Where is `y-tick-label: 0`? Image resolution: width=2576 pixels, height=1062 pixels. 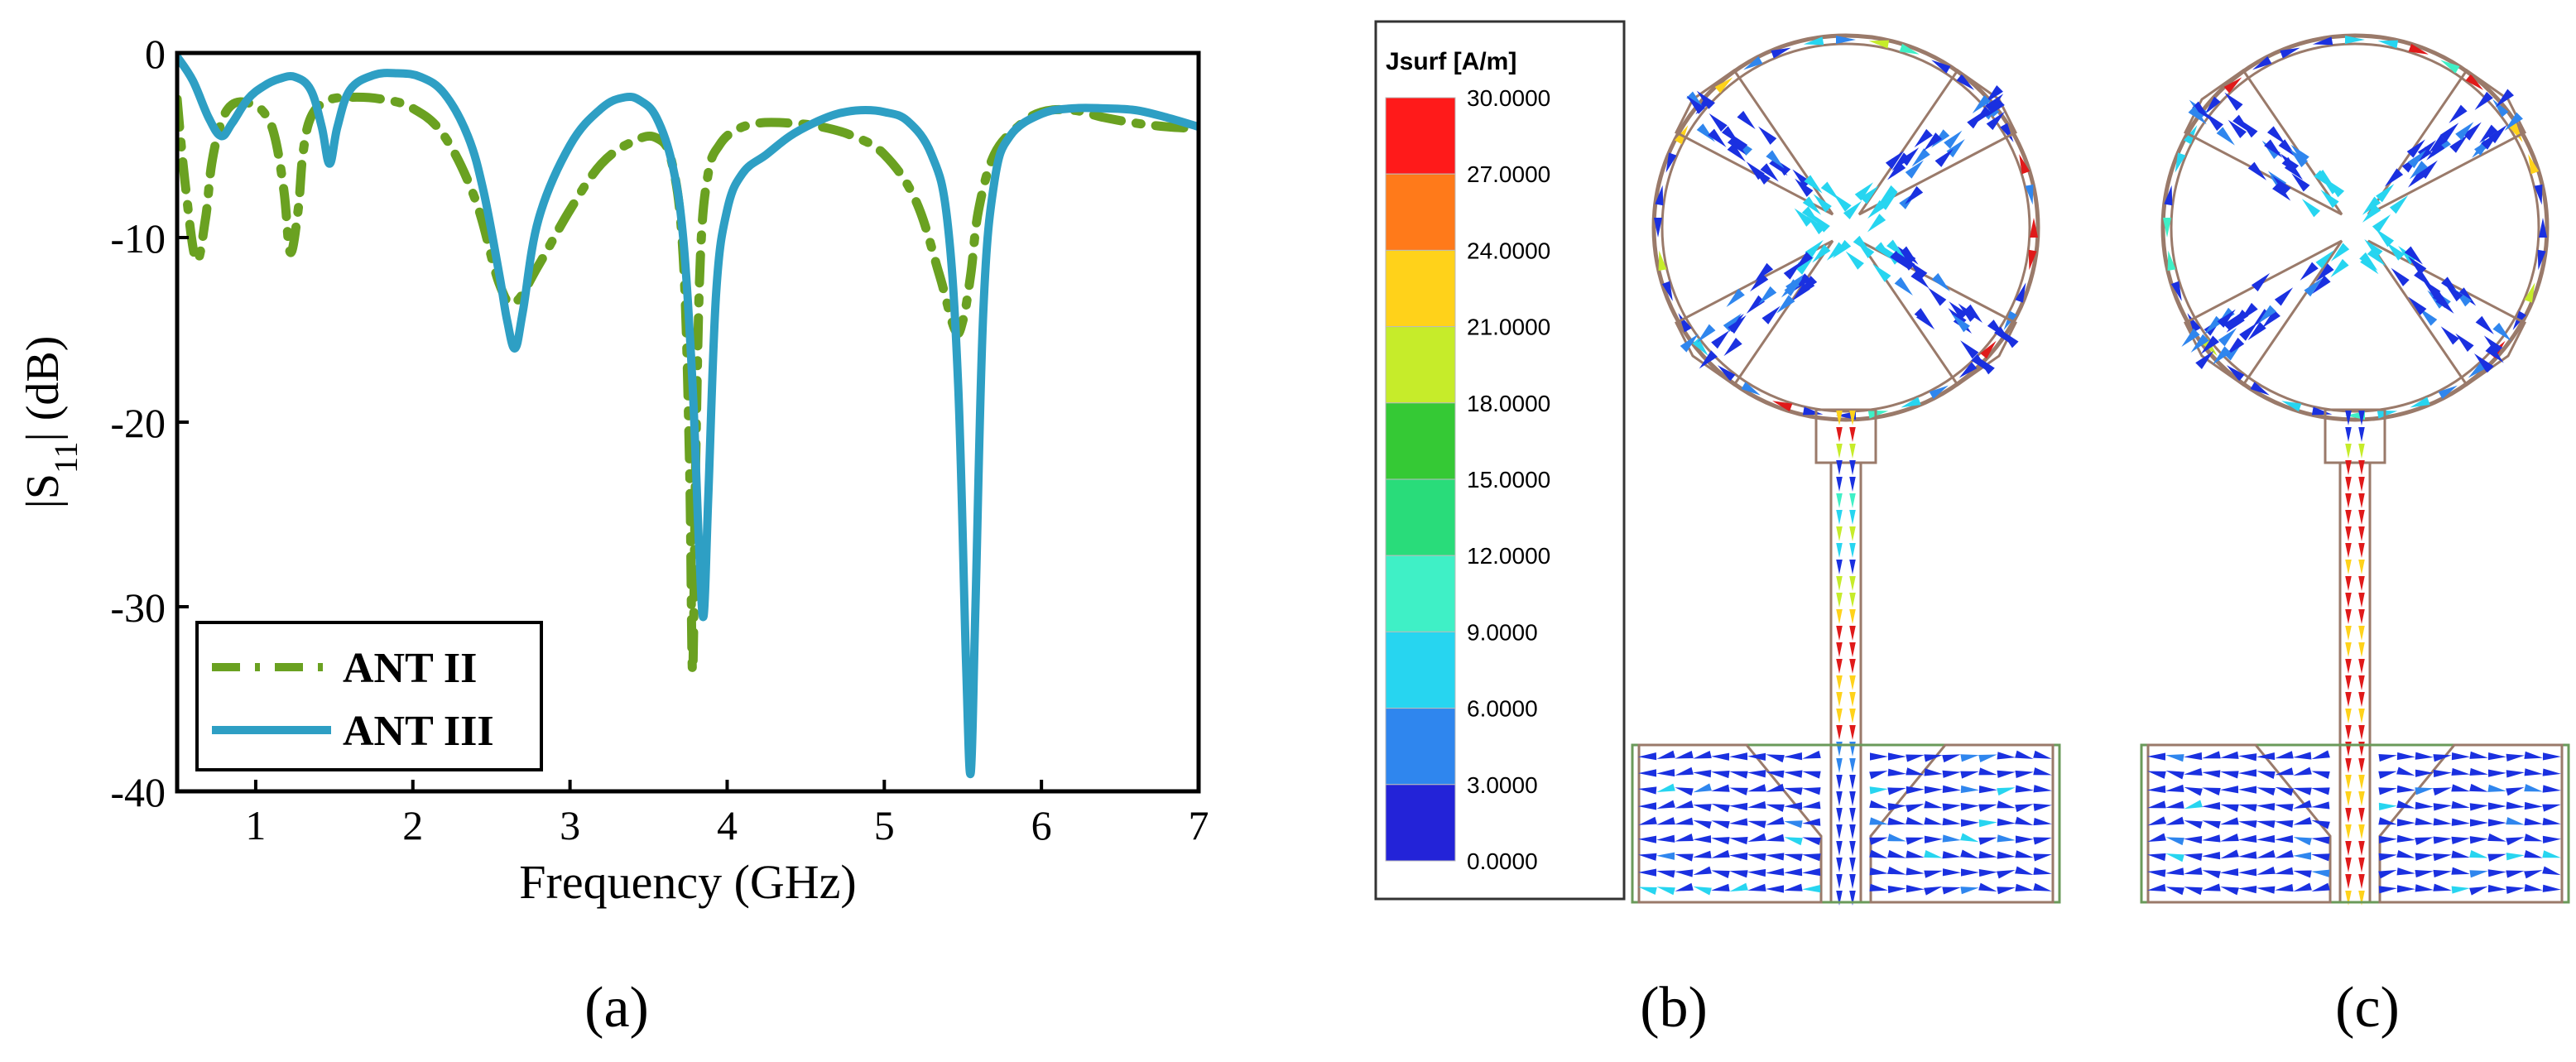
y-tick-label: 0 is located at coordinates (155, 54).